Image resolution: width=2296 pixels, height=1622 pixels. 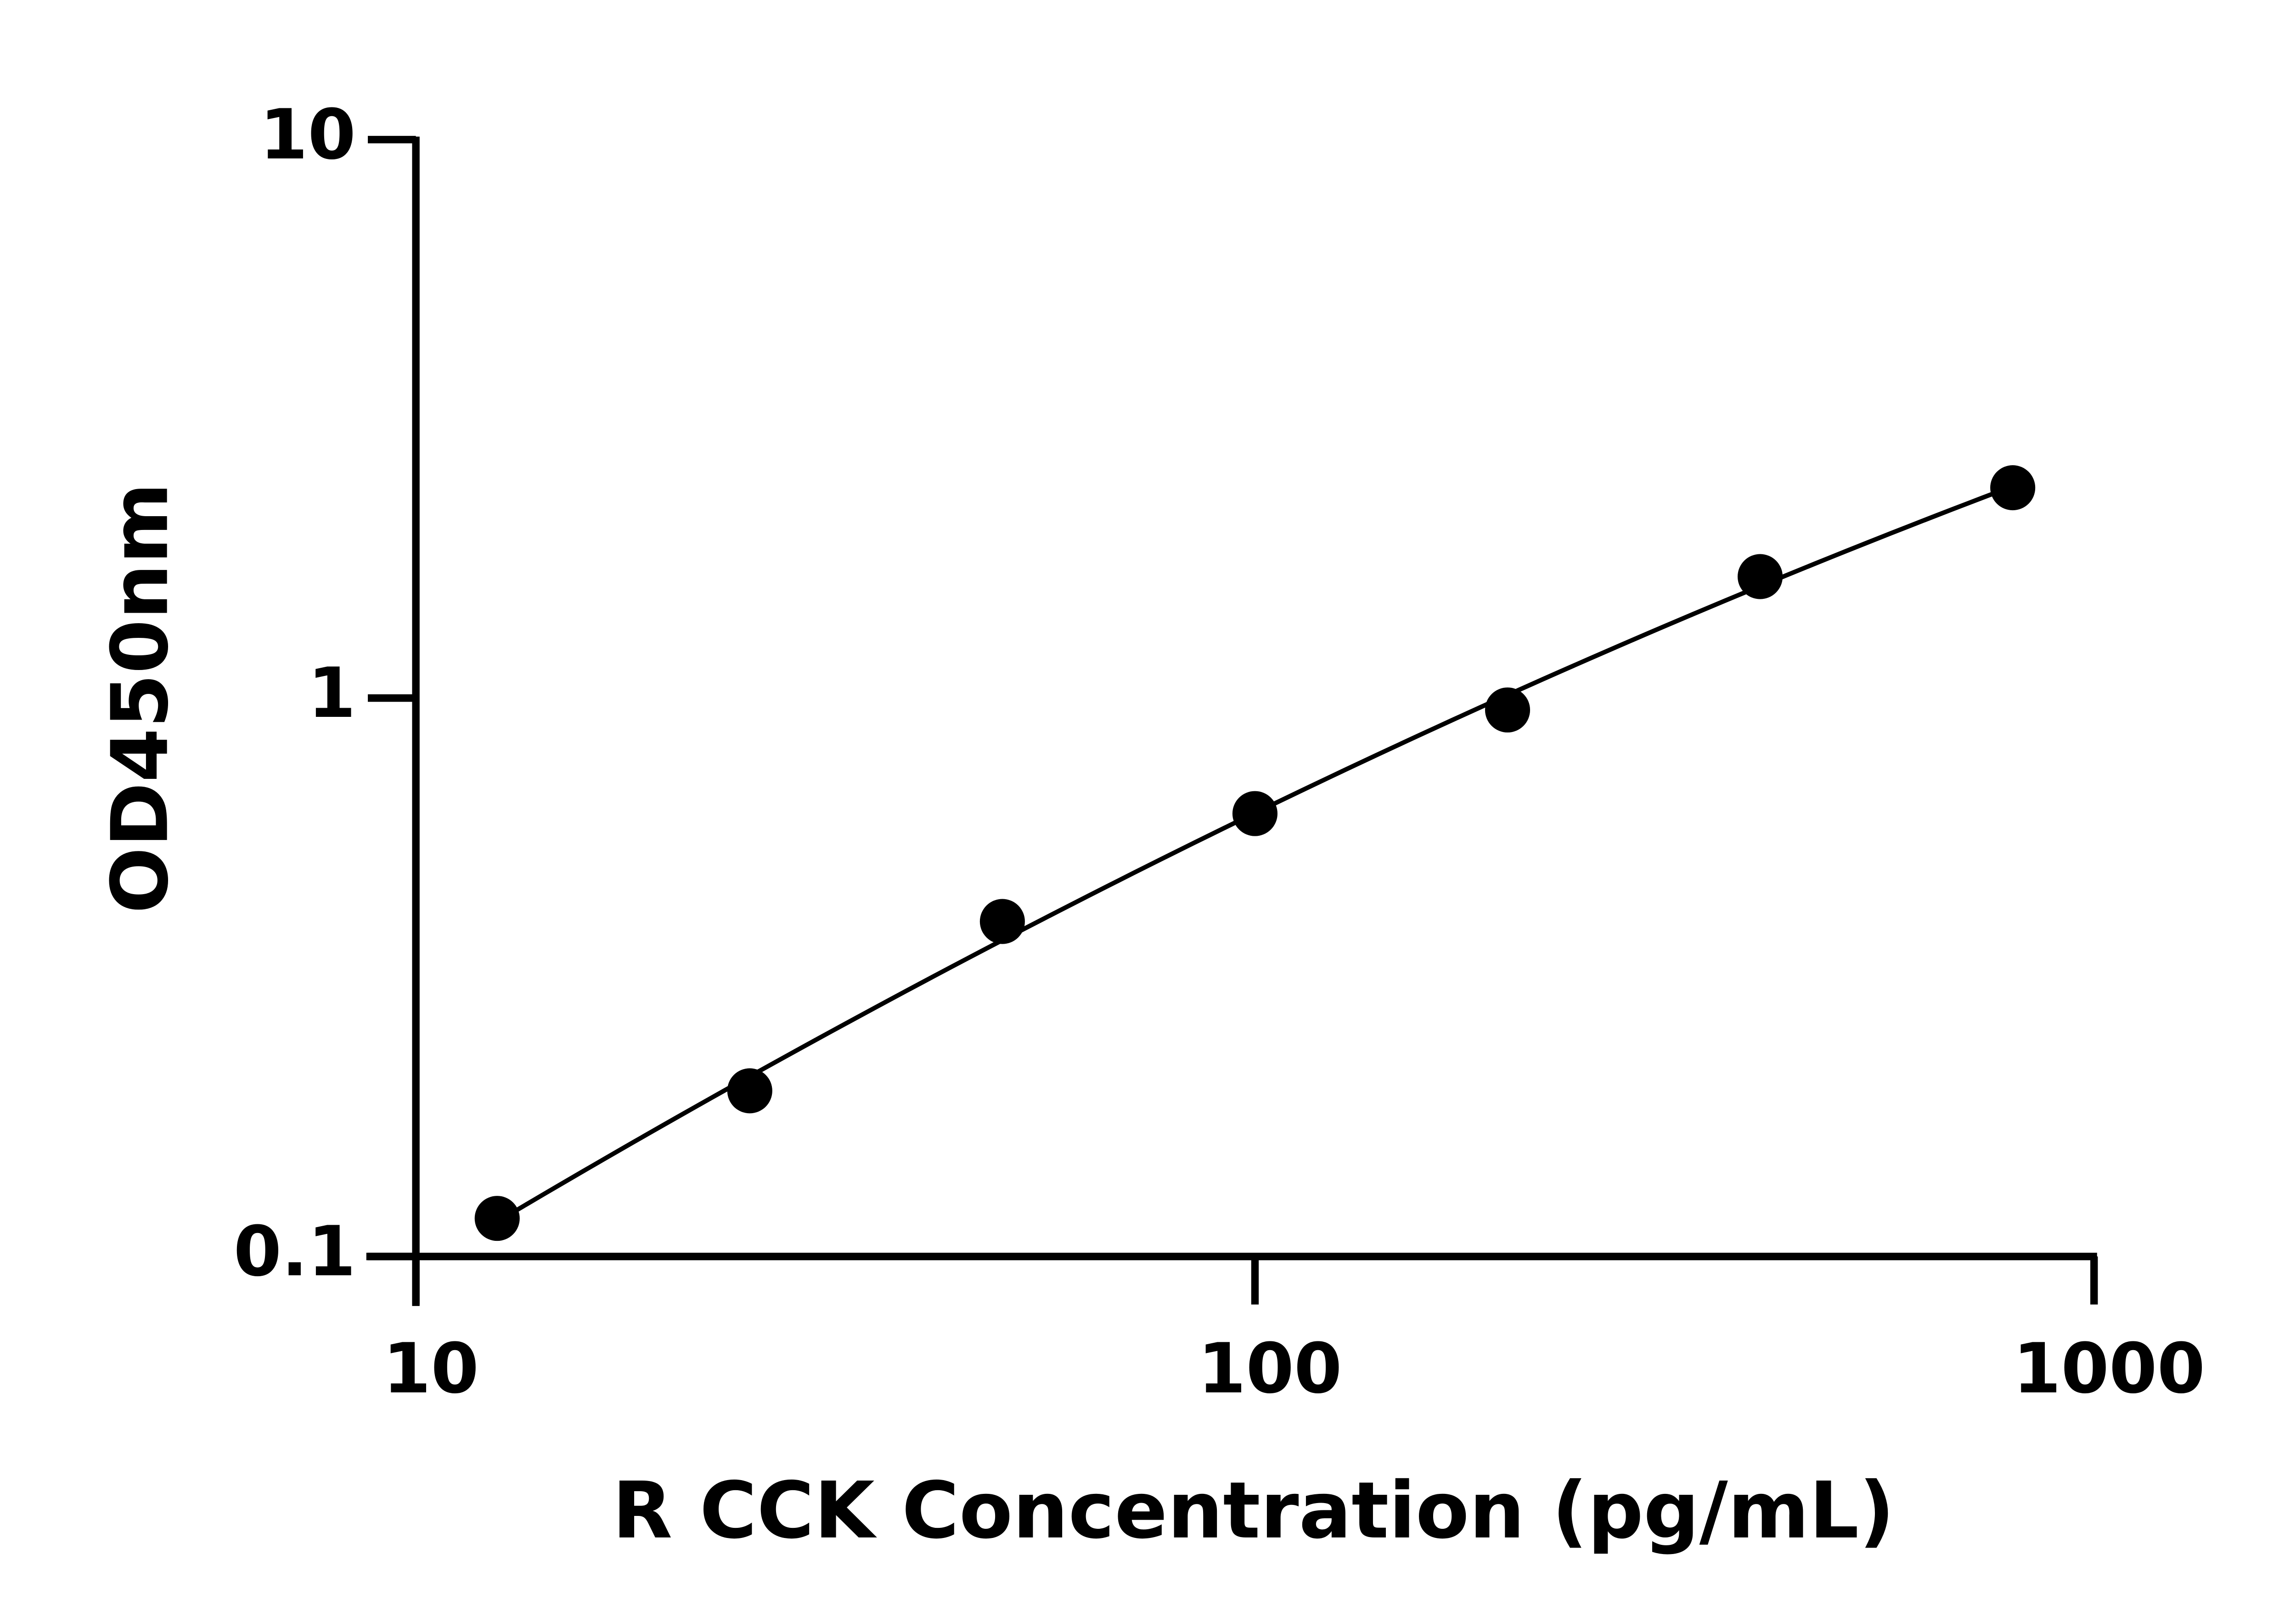 What do you see at coordinates (308, 135) in the screenshot?
I see `y-tick-label: 10` at bounding box center [308, 135].